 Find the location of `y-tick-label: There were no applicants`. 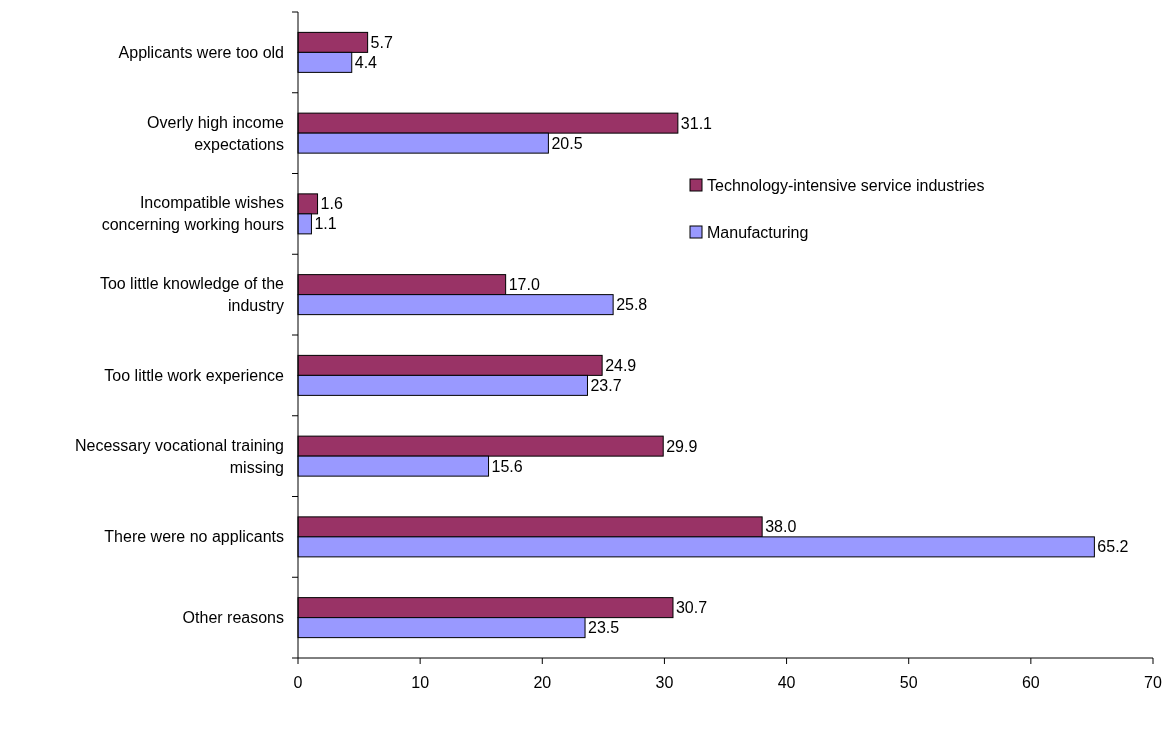

y-tick-label: There were no applicants is located at coordinates (194, 537).